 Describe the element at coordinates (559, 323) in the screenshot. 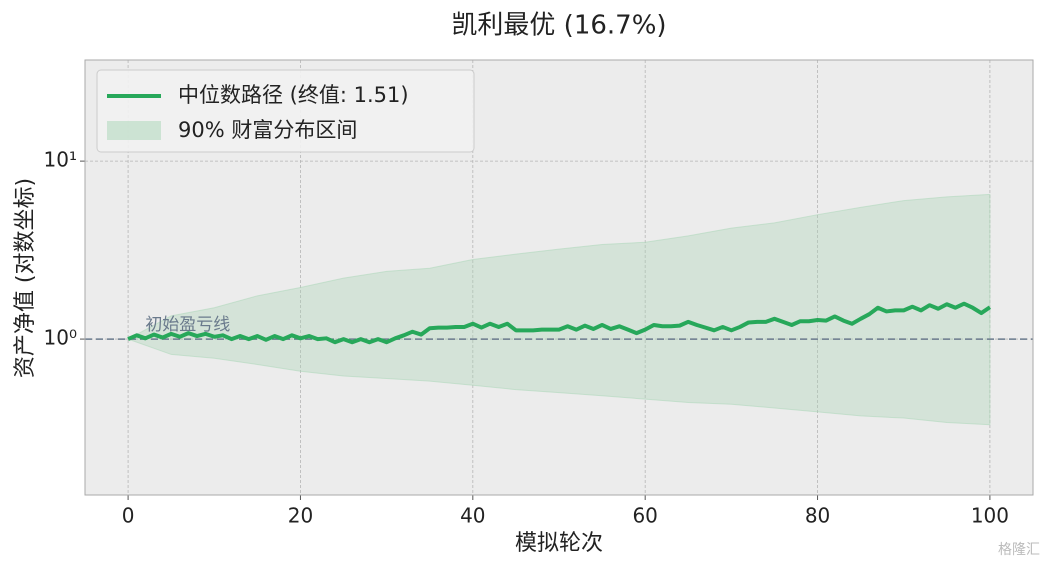

I see `median-line` at that location.